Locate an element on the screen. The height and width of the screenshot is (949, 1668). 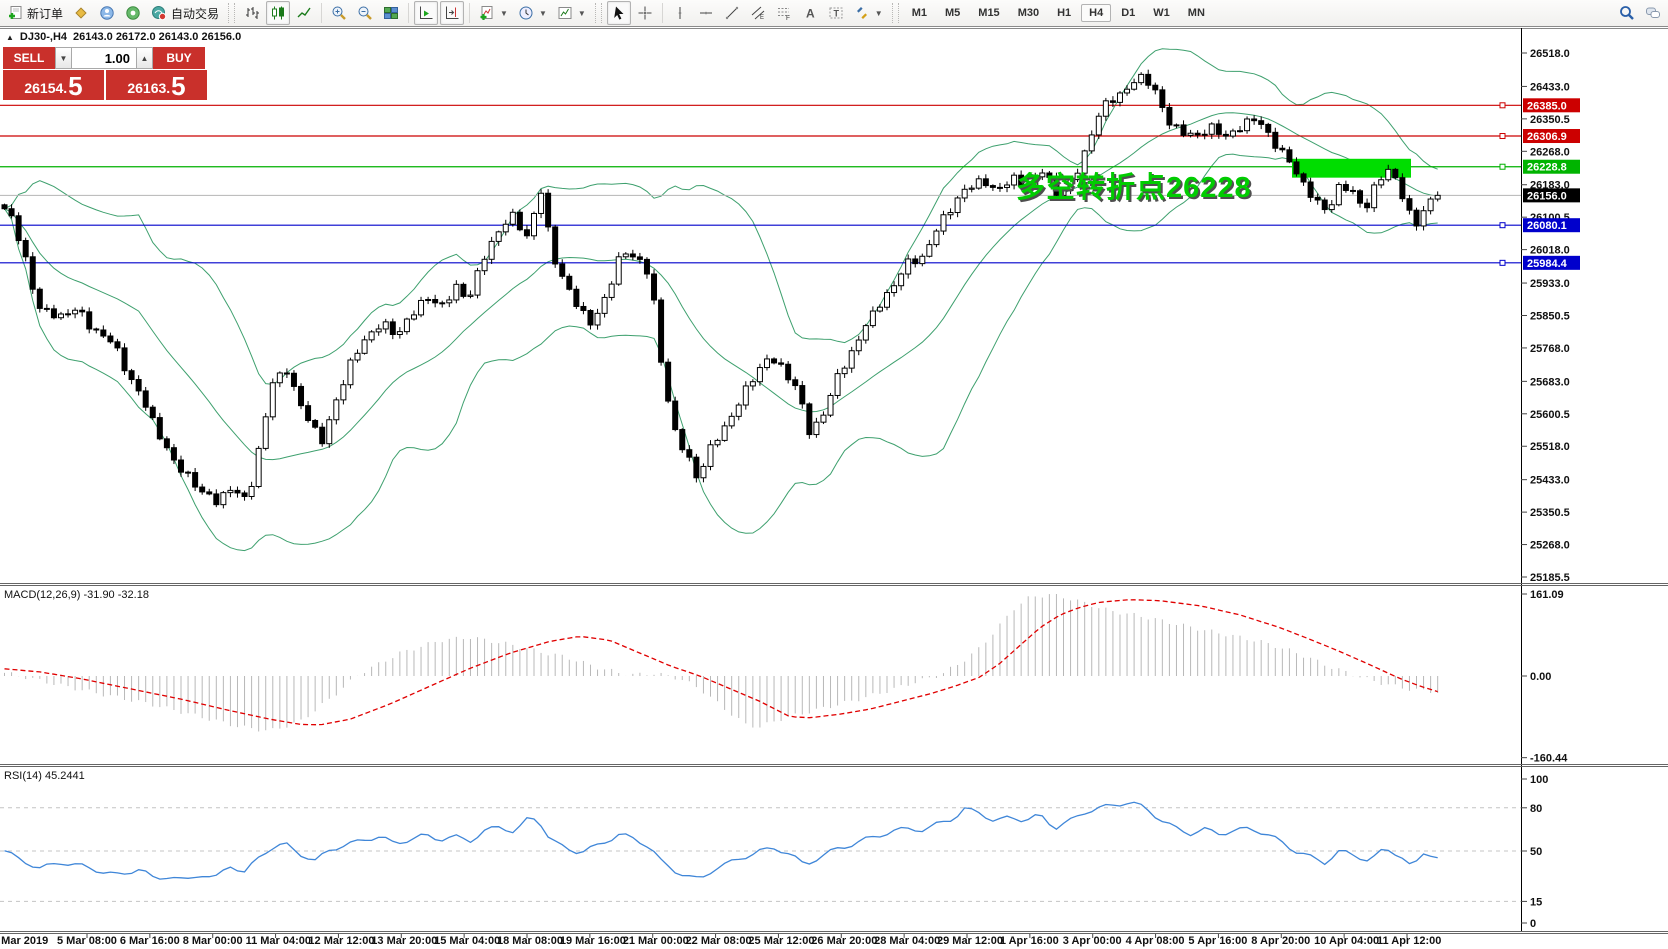
community-button is located at coordinates (107, 13).